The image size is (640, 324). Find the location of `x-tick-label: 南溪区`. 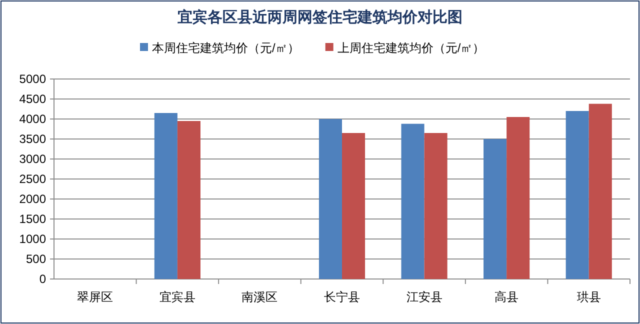

x-tick-label: 南溪区 is located at coordinates (260, 297).